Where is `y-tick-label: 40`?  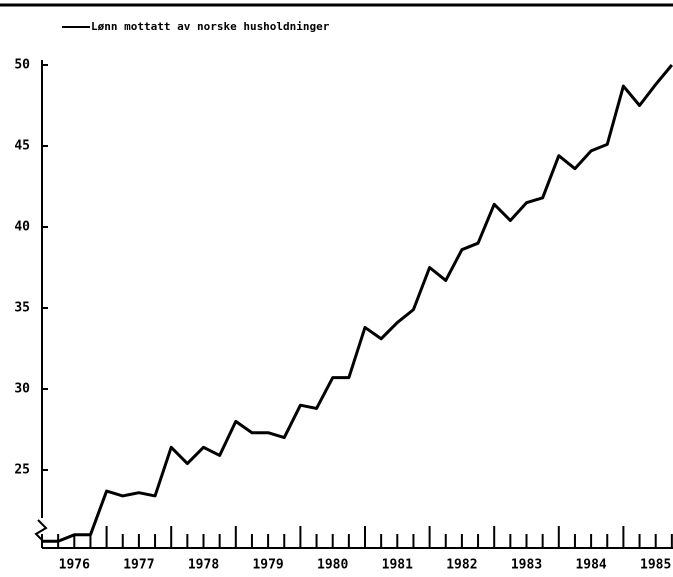 y-tick-label: 40 is located at coordinates (22, 227).